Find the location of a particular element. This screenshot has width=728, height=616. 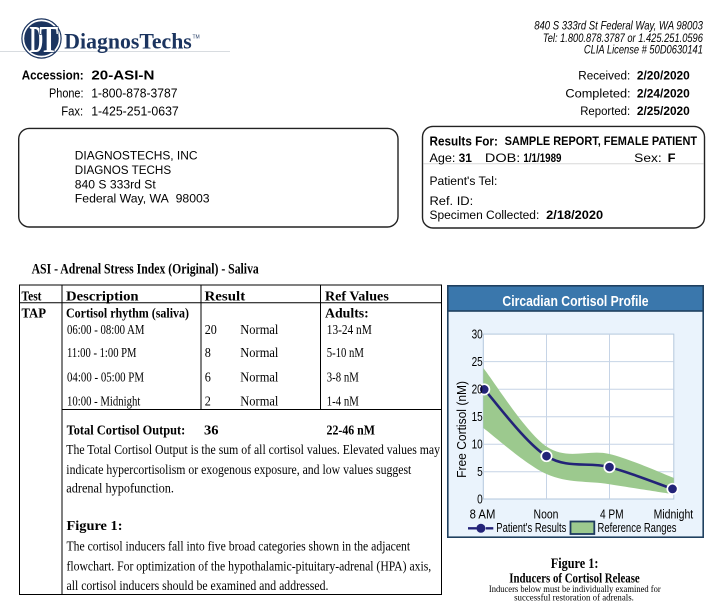

svg-text: Phone: is located at coordinates (66, 93).